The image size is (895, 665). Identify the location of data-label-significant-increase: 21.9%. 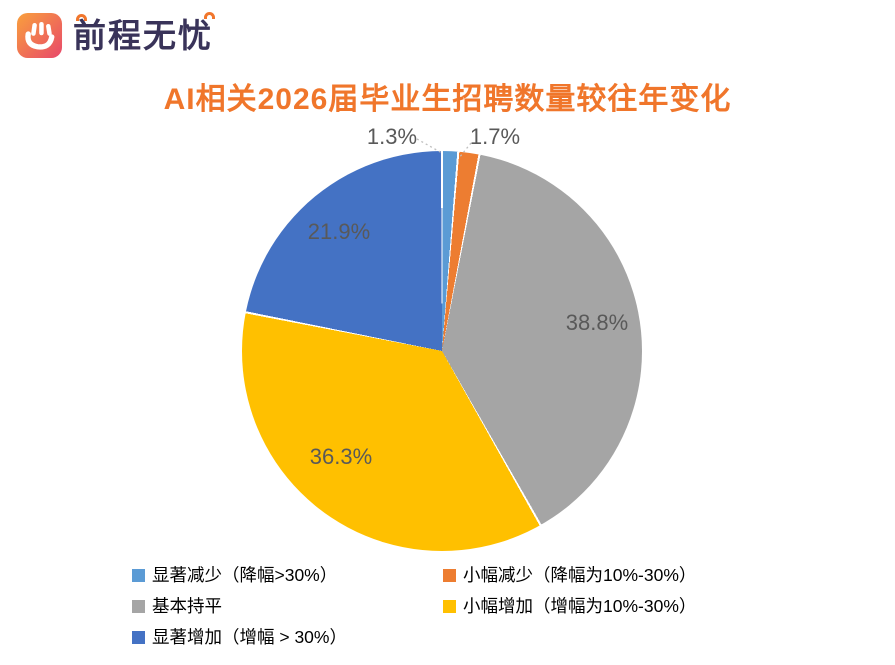
(339, 231).